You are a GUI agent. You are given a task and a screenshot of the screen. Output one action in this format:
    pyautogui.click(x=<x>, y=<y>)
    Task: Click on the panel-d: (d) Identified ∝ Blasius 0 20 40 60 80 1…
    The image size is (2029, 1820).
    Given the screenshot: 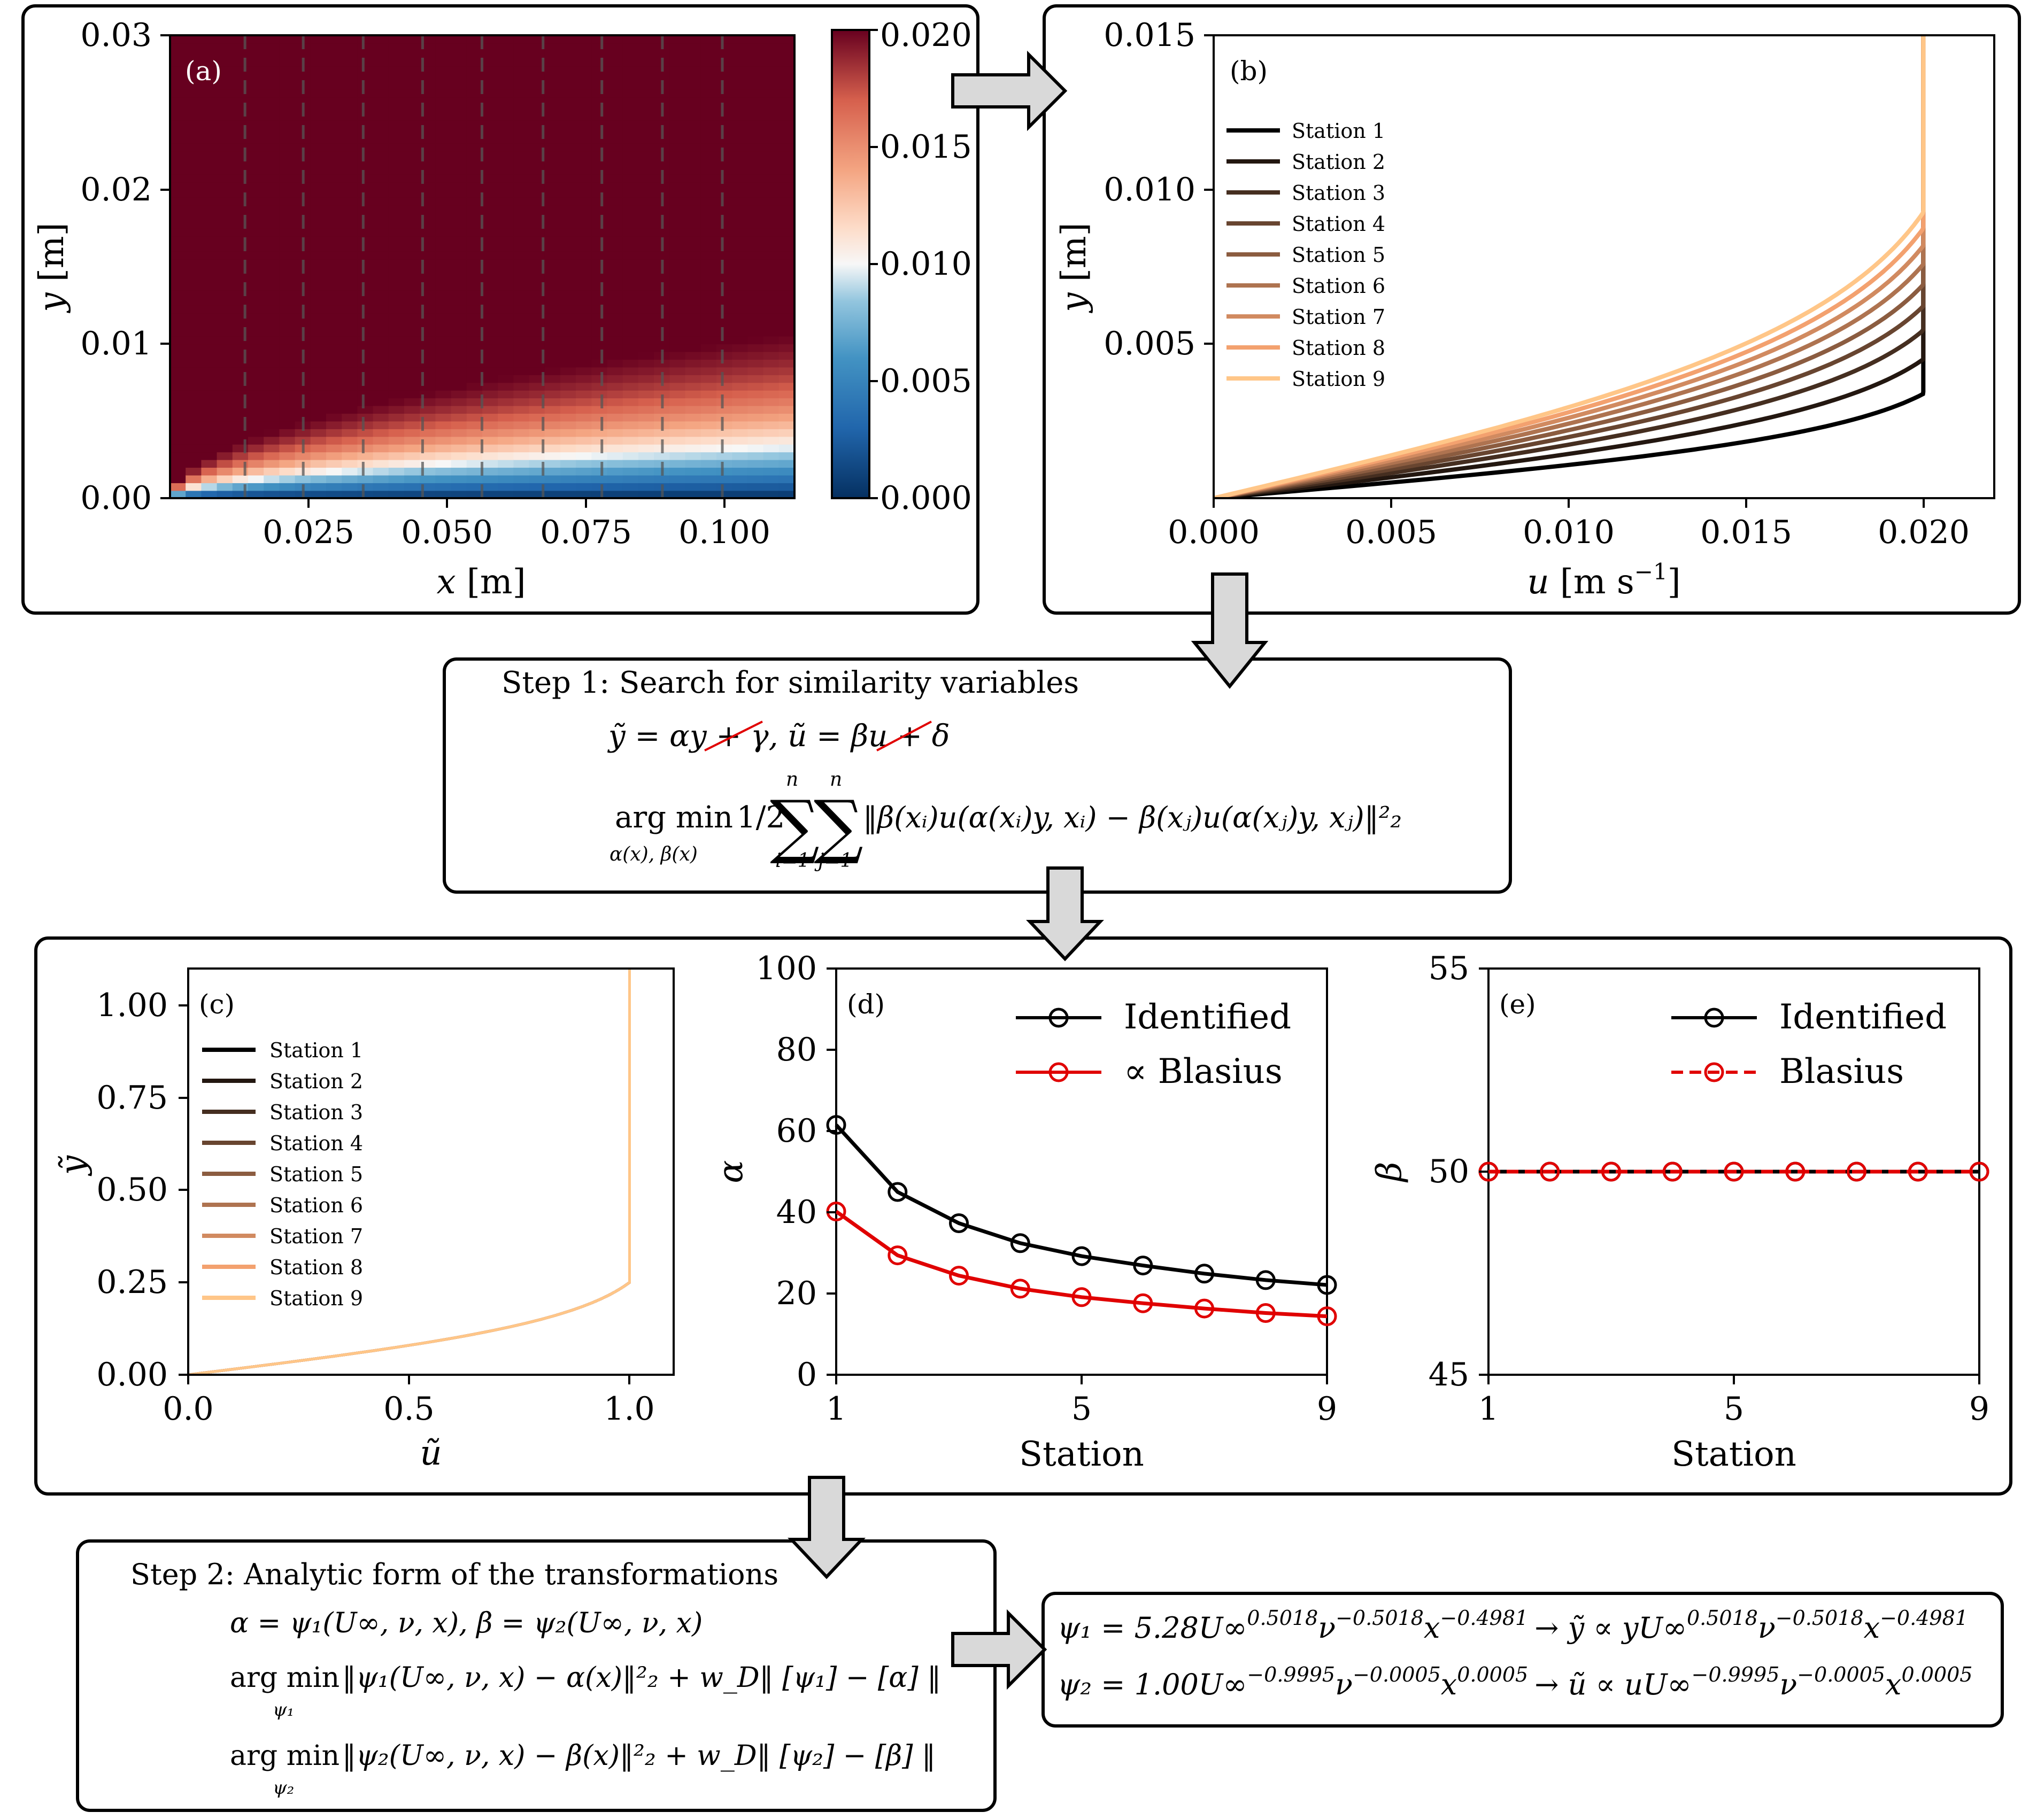 What is the action you would take?
    pyautogui.click(x=1024, y=1212)
    